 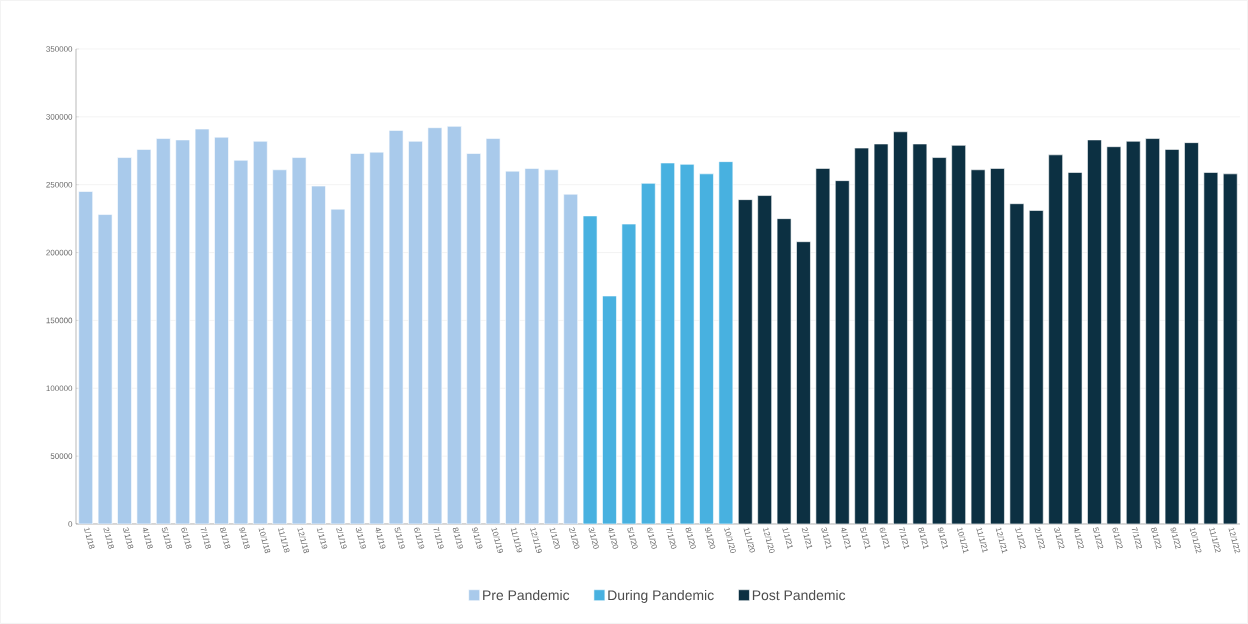 What do you see at coordinates (799, 595) in the screenshot?
I see `legend-label: Post Pandemic` at bounding box center [799, 595].